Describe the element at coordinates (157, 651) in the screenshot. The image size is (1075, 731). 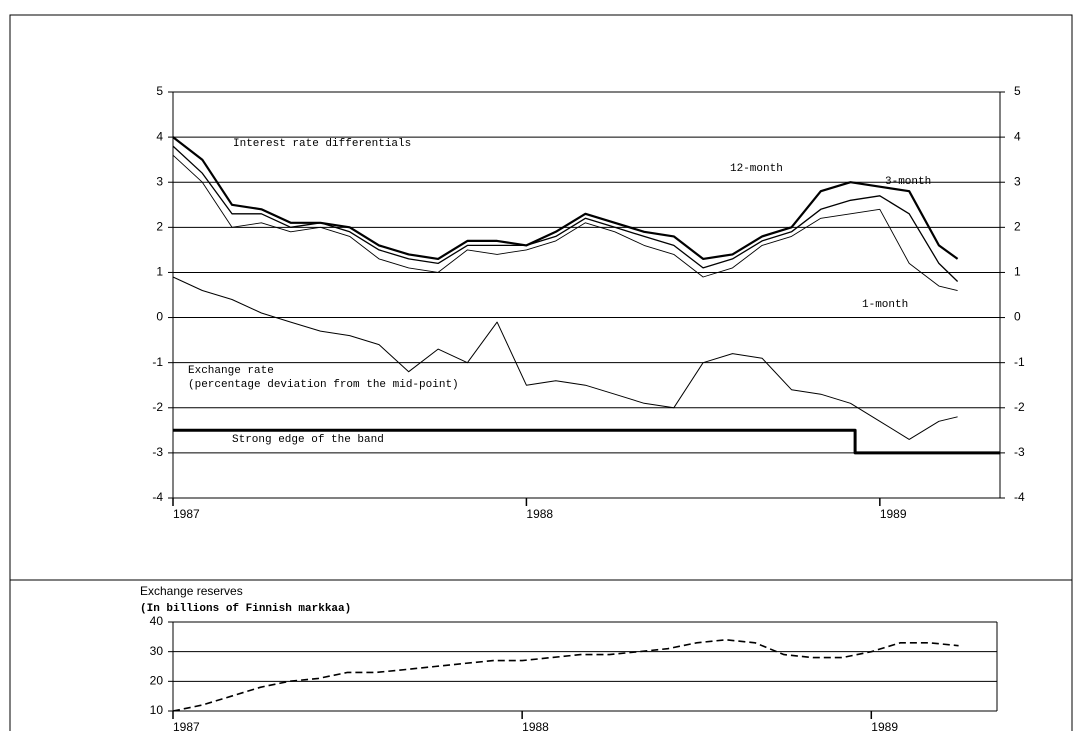
I see `y-tick-label: 30` at that location.